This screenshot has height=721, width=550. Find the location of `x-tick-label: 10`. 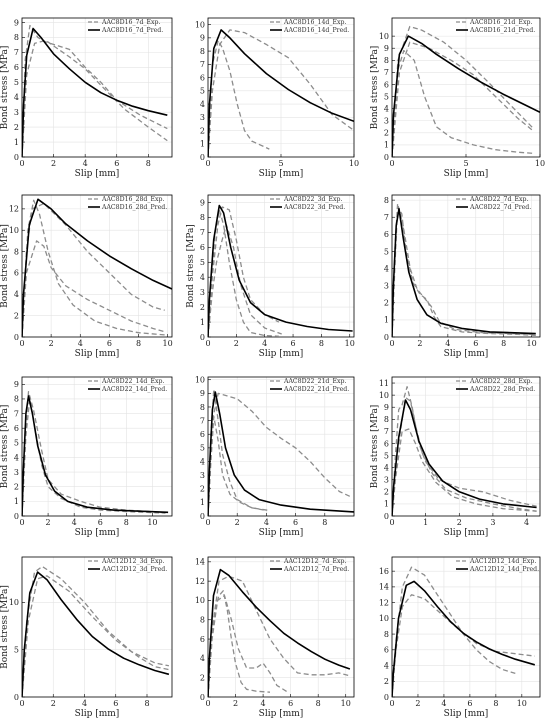

x-tick-label: 10 is located at coordinates (532, 343).